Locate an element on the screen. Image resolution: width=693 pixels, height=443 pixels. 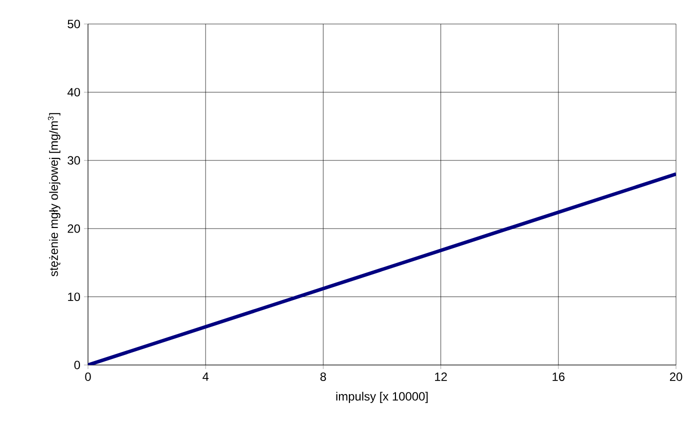
x-tick-label: 12 is located at coordinates (441, 376).